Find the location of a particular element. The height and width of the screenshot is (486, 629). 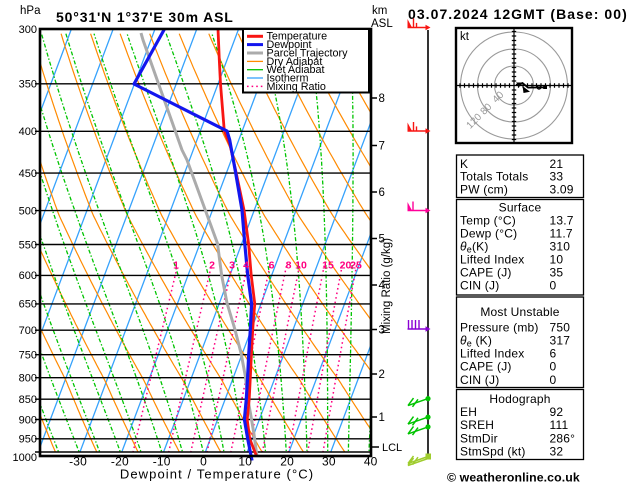

svg-text: -10 is located at coordinates (162, 462).